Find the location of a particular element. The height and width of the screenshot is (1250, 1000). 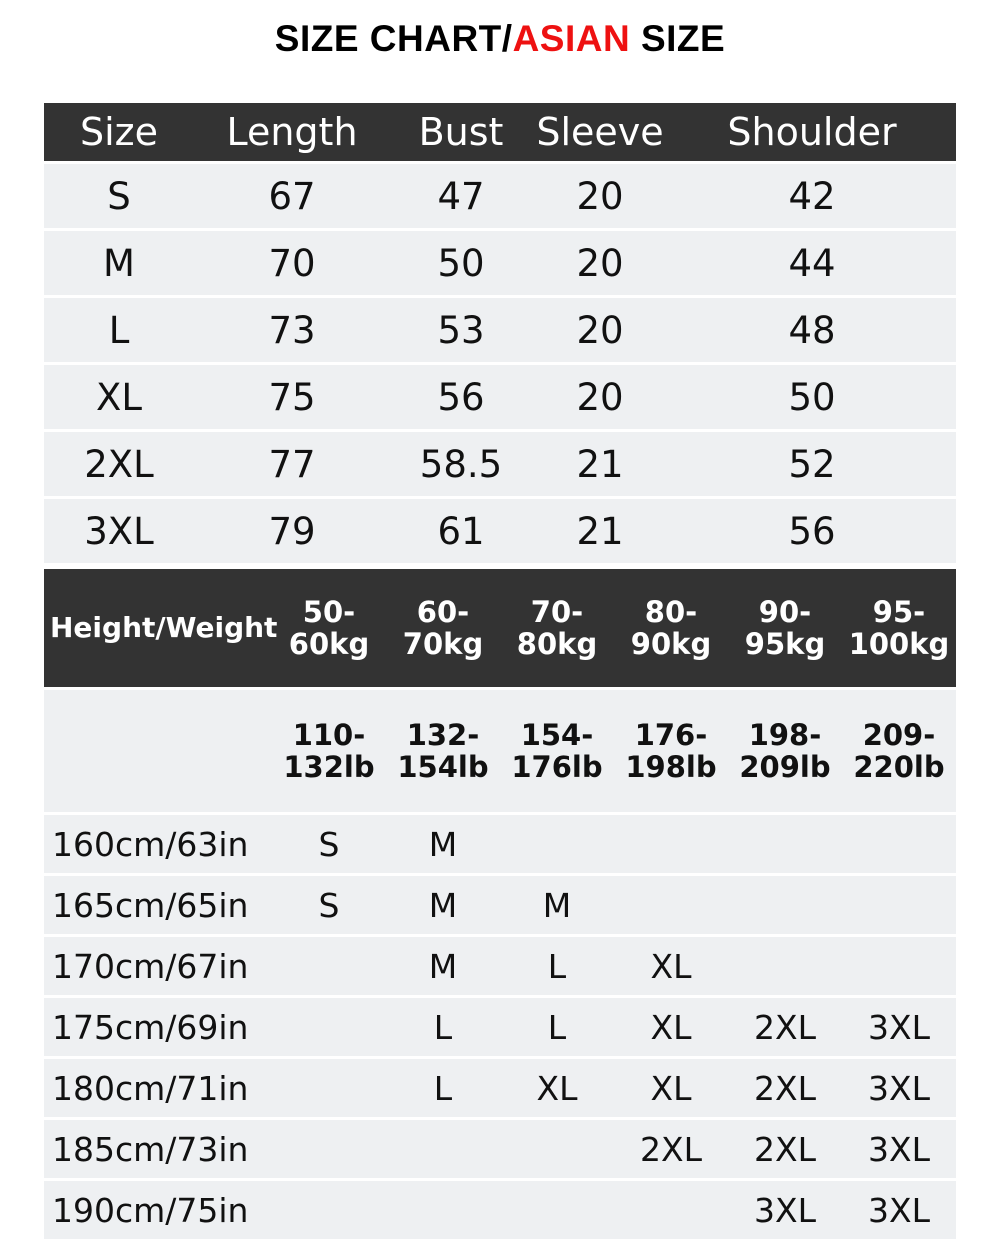

cell-shoulder: 52 is located at coordinates (812, 464).